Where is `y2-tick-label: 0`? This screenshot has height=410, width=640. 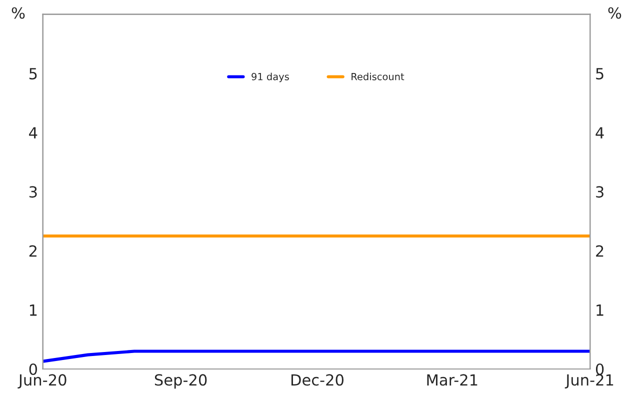 y2-tick-label: 0 is located at coordinates (600, 369).